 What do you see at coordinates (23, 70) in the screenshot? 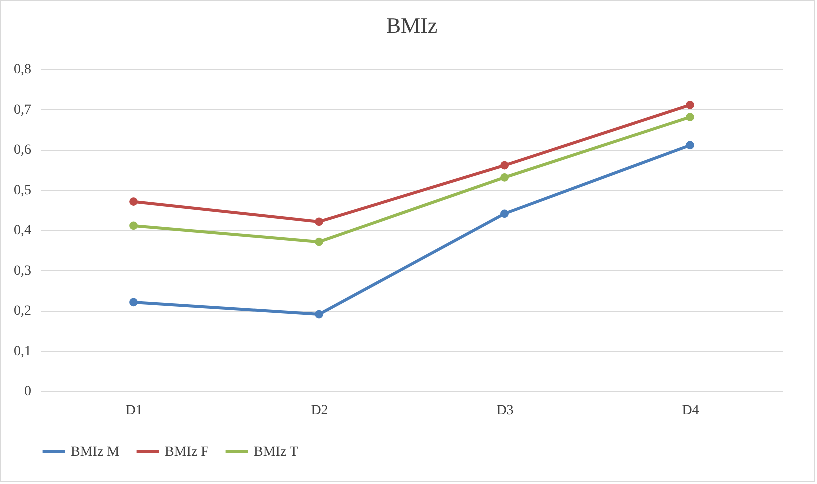
I see `y-tick-label: 0,8` at bounding box center [23, 70].